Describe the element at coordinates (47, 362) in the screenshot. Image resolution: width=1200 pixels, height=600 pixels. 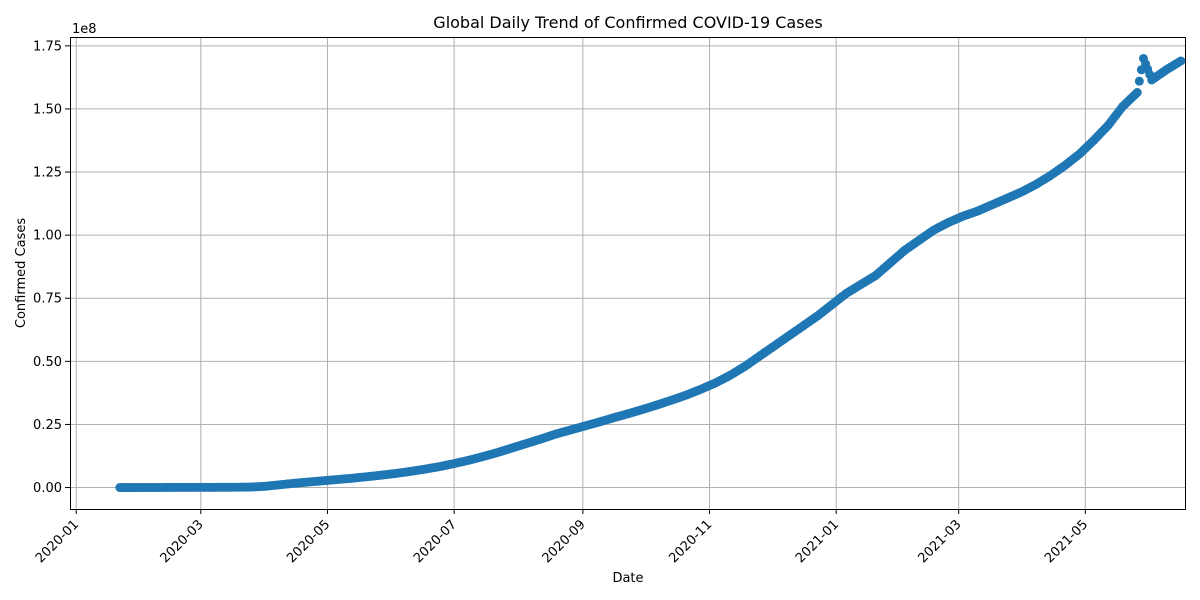
I see `y-tick-label: 0.50` at that location.